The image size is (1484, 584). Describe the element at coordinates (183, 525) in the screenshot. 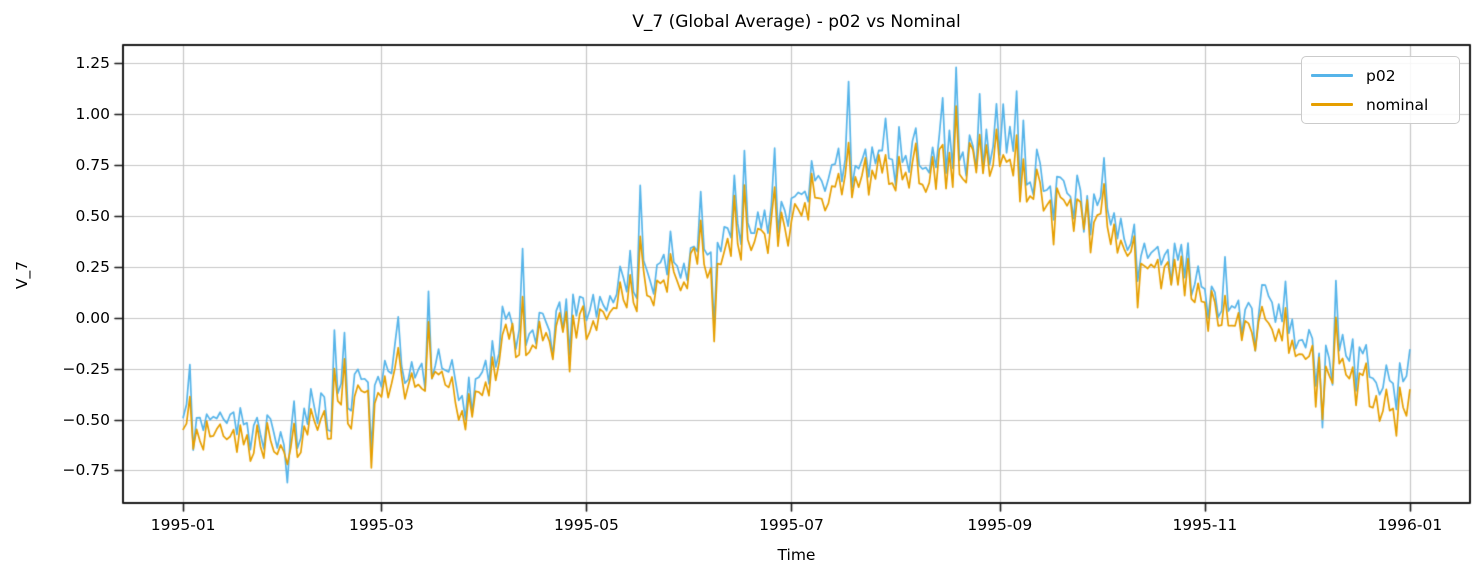

I see `x-tick-label: 1995-01` at that location.